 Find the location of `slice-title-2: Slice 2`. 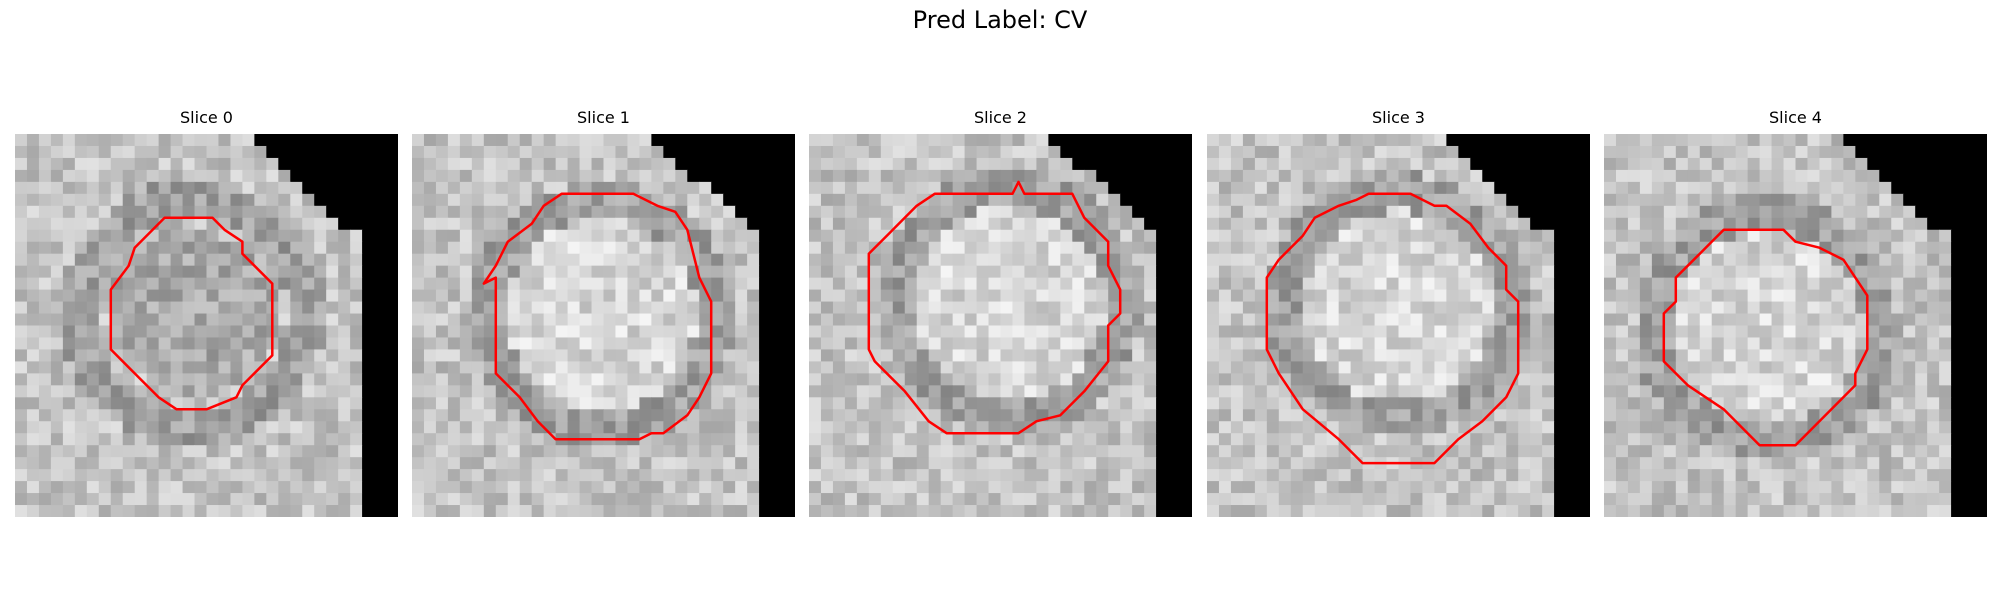

slice-title-2: Slice 2 is located at coordinates (1000, 117).